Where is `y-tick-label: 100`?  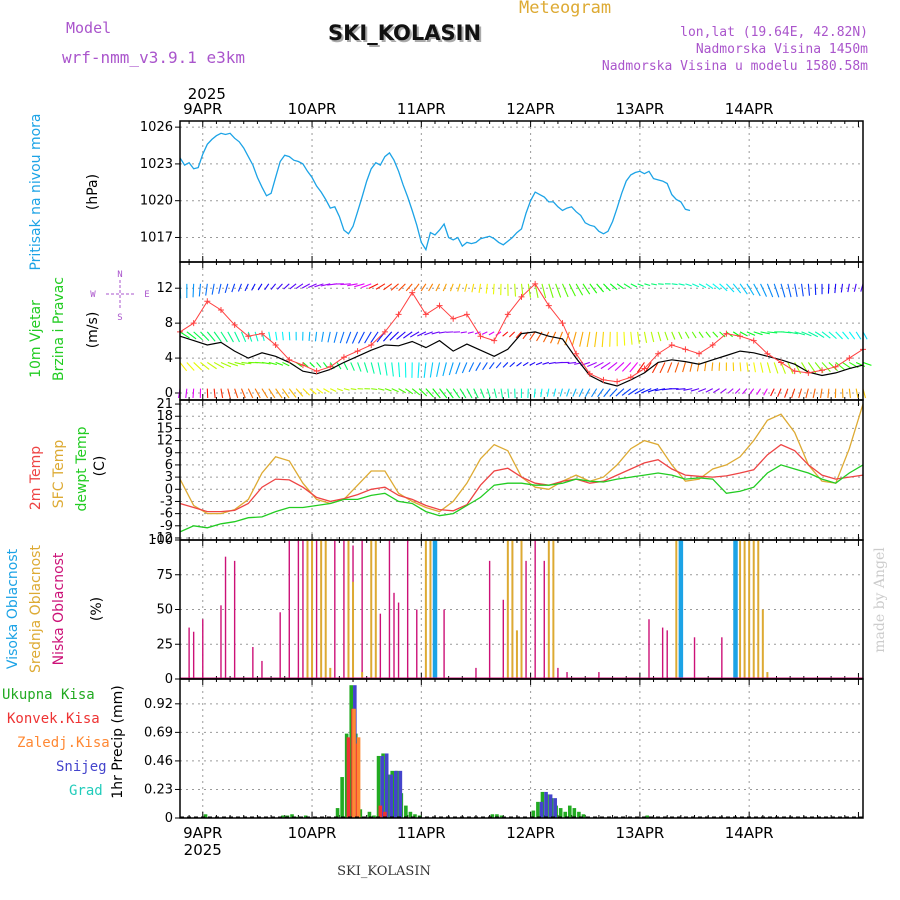
y-tick-label: 100 is located at coordinates (160, 540).